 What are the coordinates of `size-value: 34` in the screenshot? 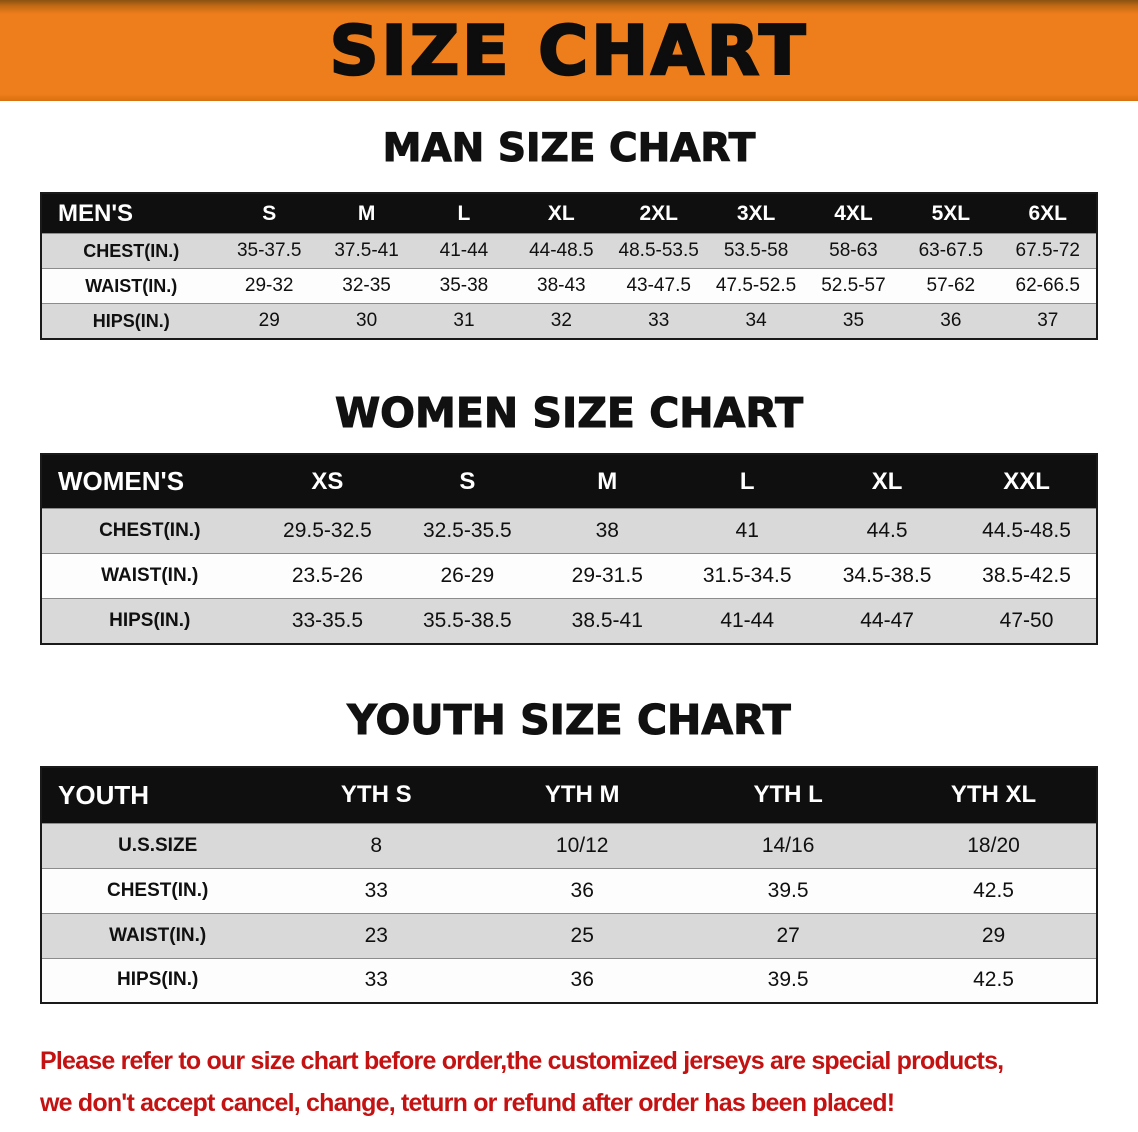 It's located at (756, 321).